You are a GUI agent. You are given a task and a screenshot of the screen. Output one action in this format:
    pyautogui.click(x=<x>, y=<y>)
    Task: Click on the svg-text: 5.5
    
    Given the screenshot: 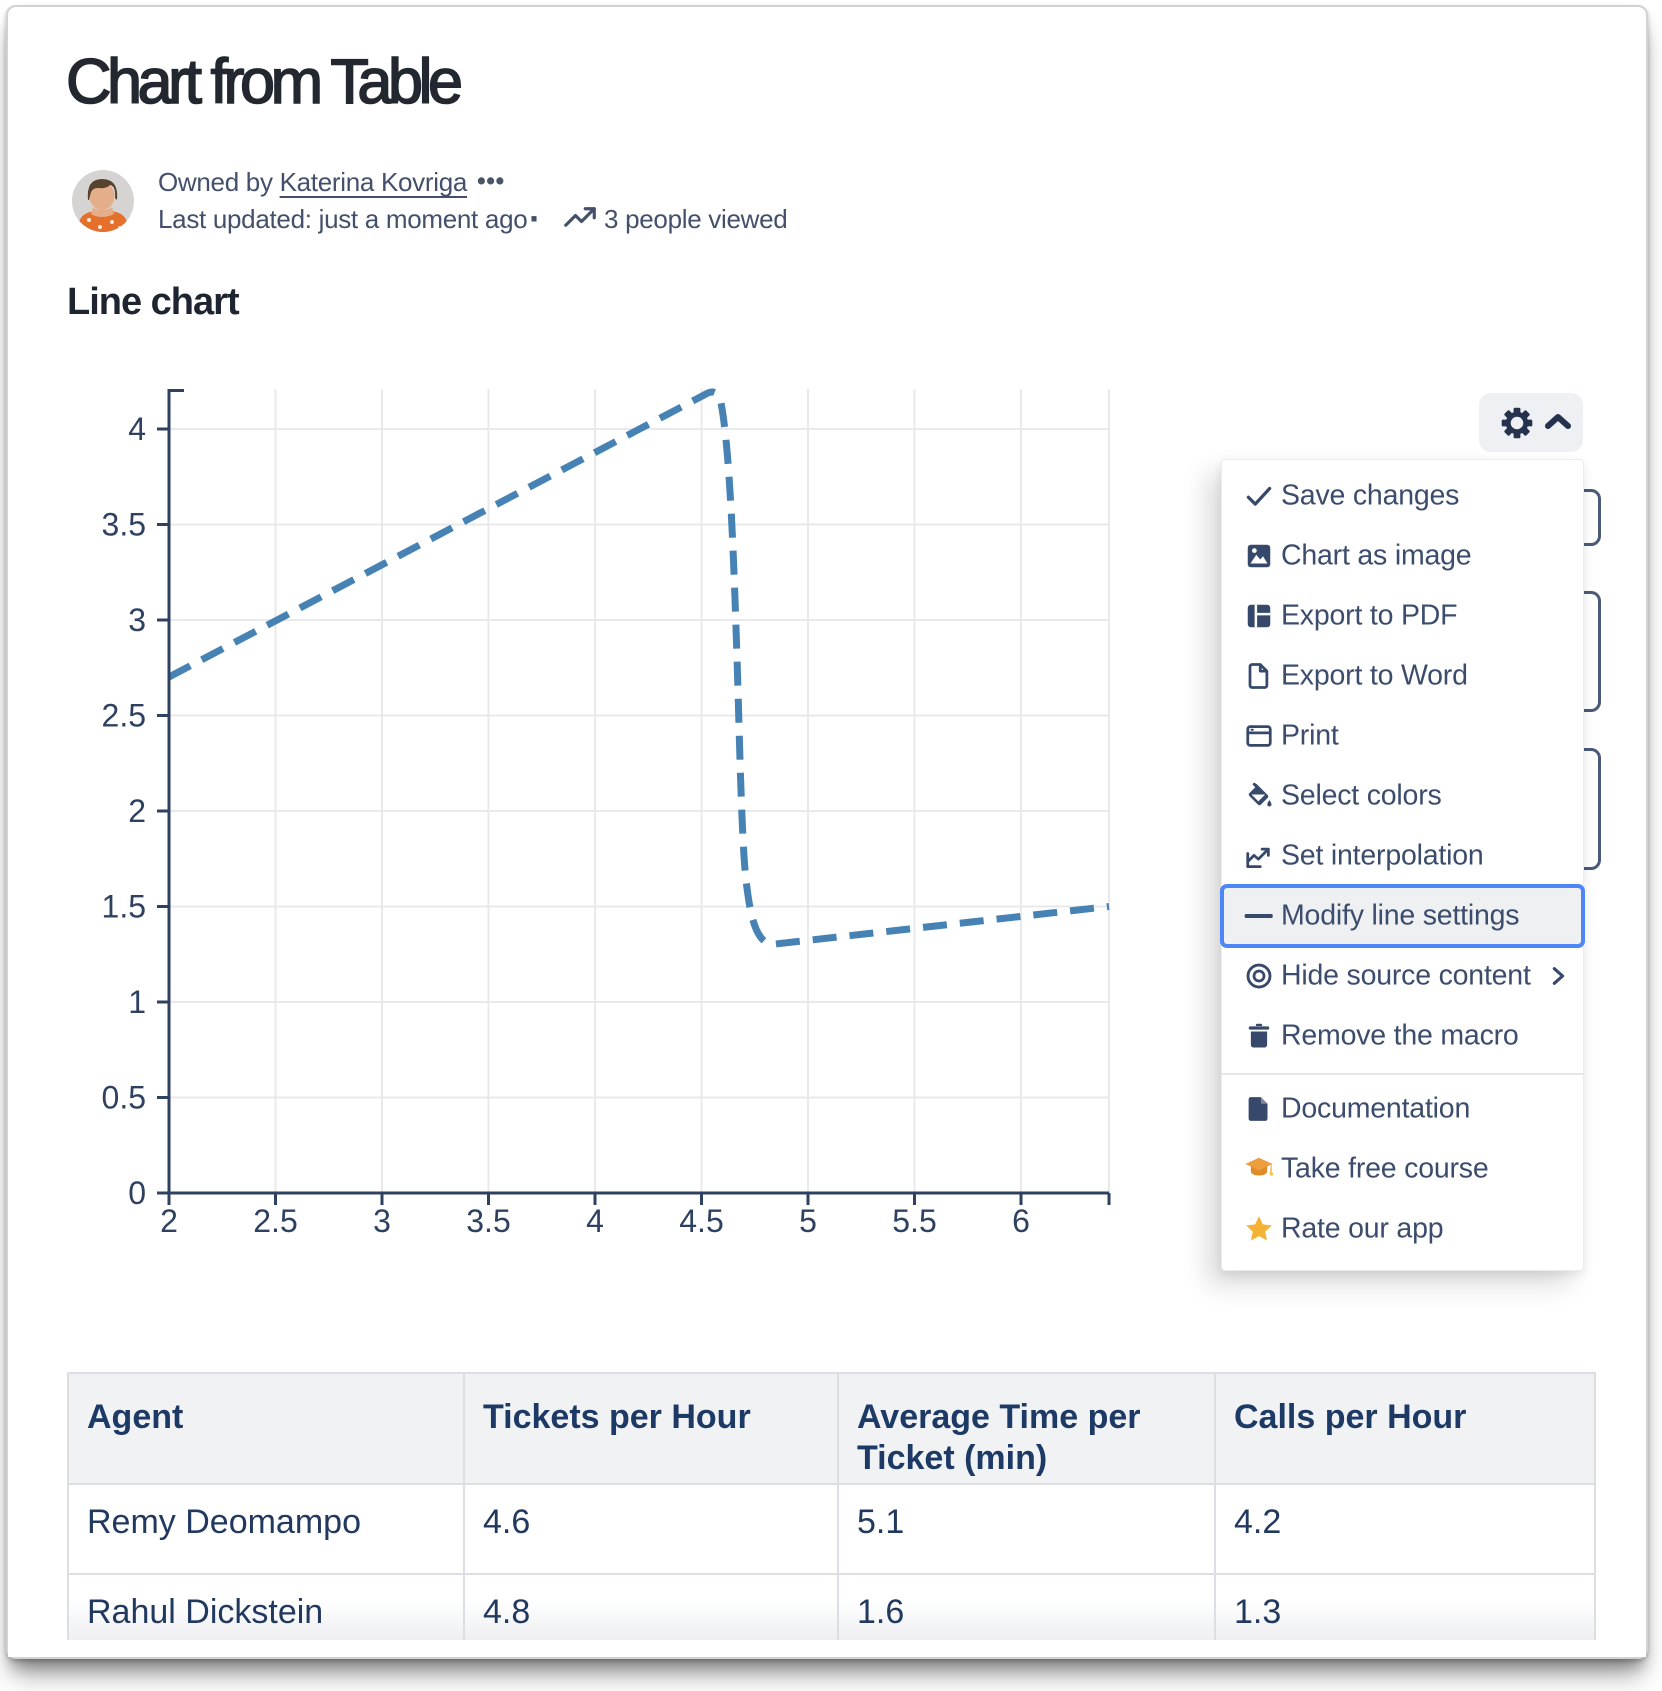 What is the action you would take?
    pyautogui.click(x=914, y=1221)
    